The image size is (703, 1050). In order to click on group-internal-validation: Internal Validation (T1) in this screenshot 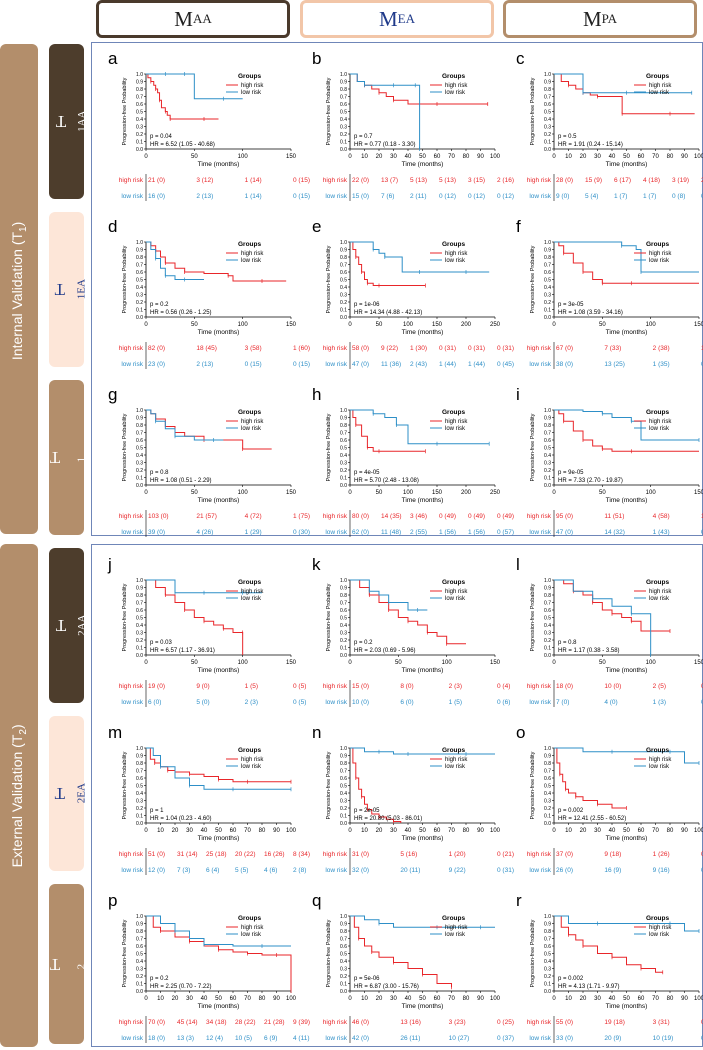, I will do `click(19, 289)`.